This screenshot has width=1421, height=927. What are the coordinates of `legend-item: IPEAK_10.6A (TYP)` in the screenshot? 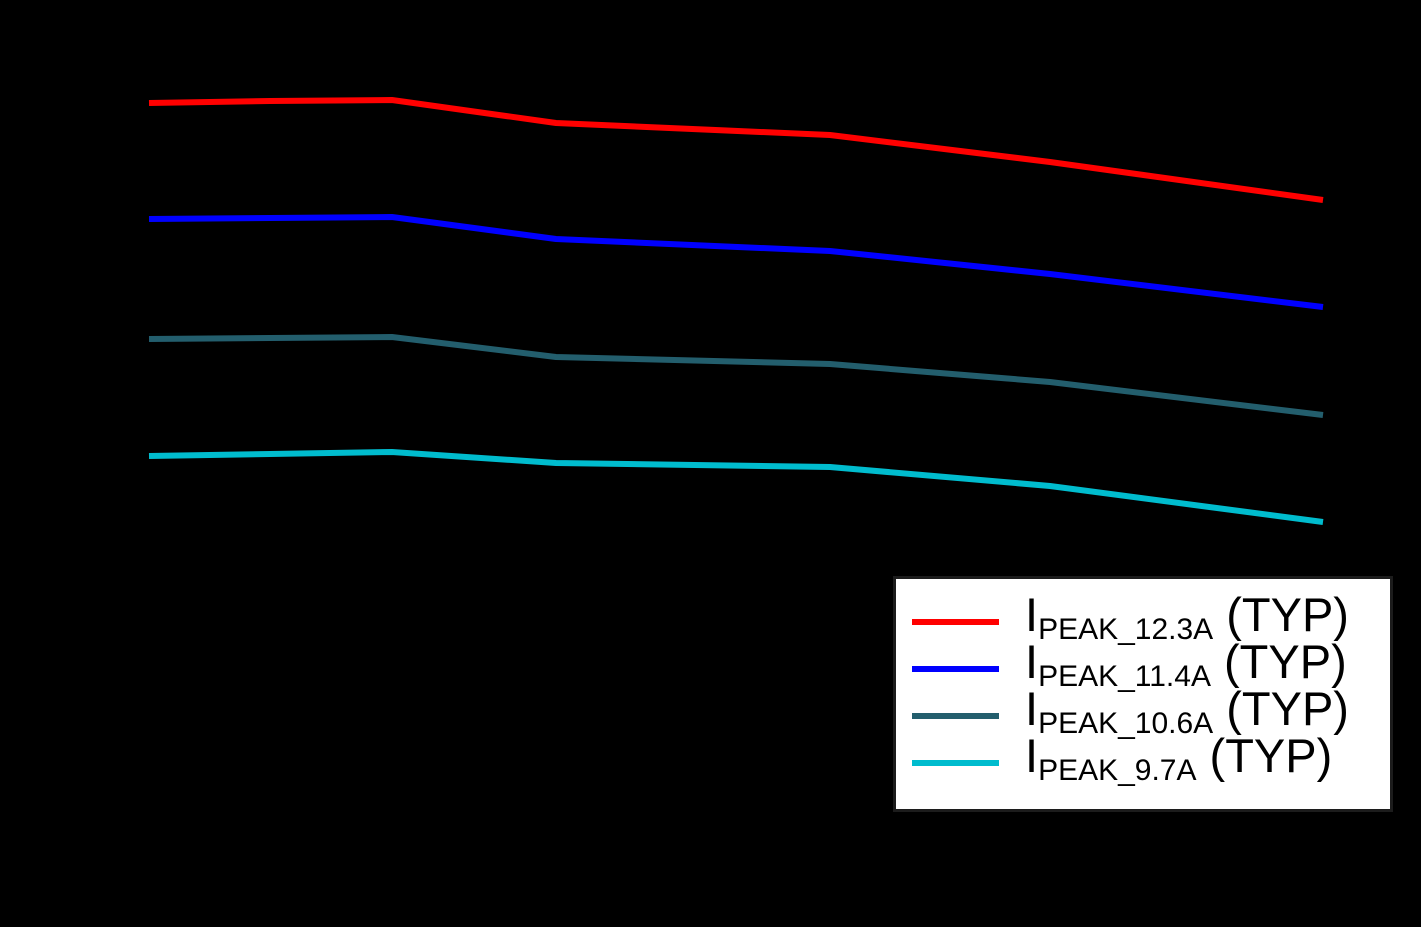 It's located at (1151, 712).